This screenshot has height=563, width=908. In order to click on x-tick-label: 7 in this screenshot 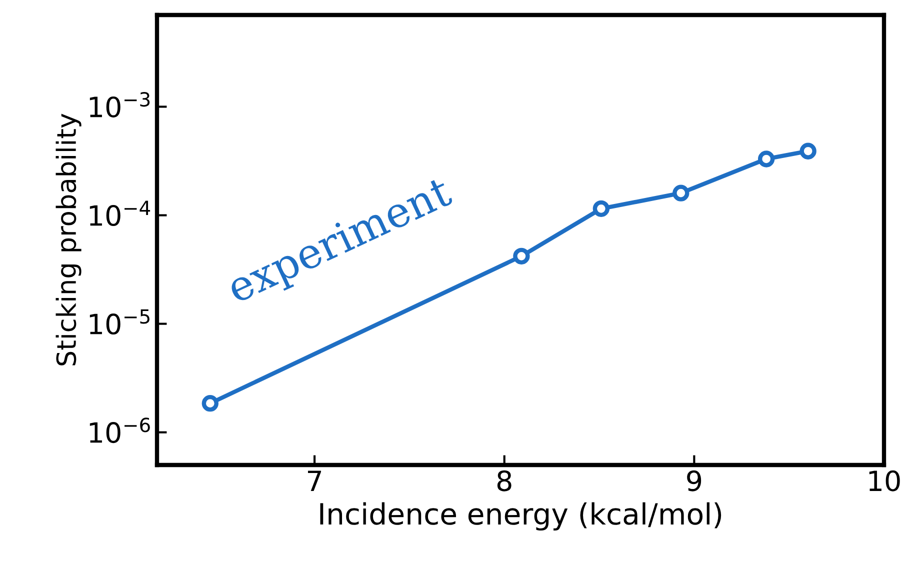, I will do `click(315, 480)`.